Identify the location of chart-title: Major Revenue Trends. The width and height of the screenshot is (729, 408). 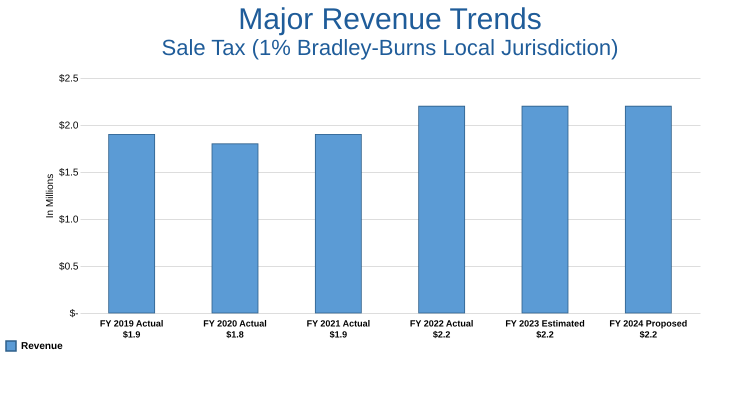
(390, 19).